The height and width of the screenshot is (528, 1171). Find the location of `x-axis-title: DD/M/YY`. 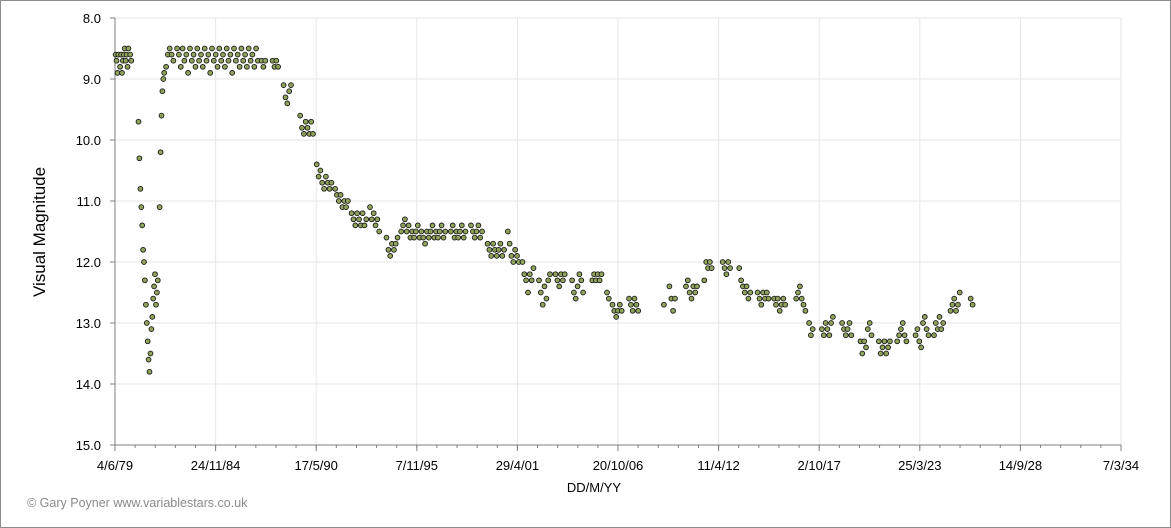

x-axis-title: DD/M/YY is located at coordinates (594, 487).